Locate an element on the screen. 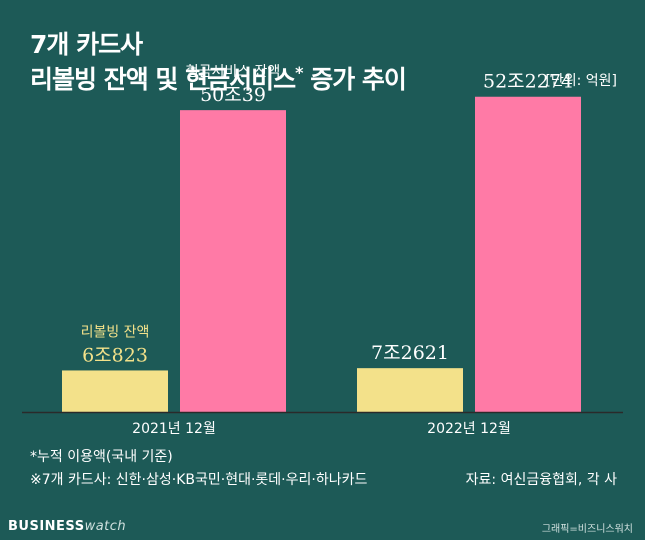 This screenshot has width=645, height=540. data-label: 7조2621 is located at coordinates (410, 353).